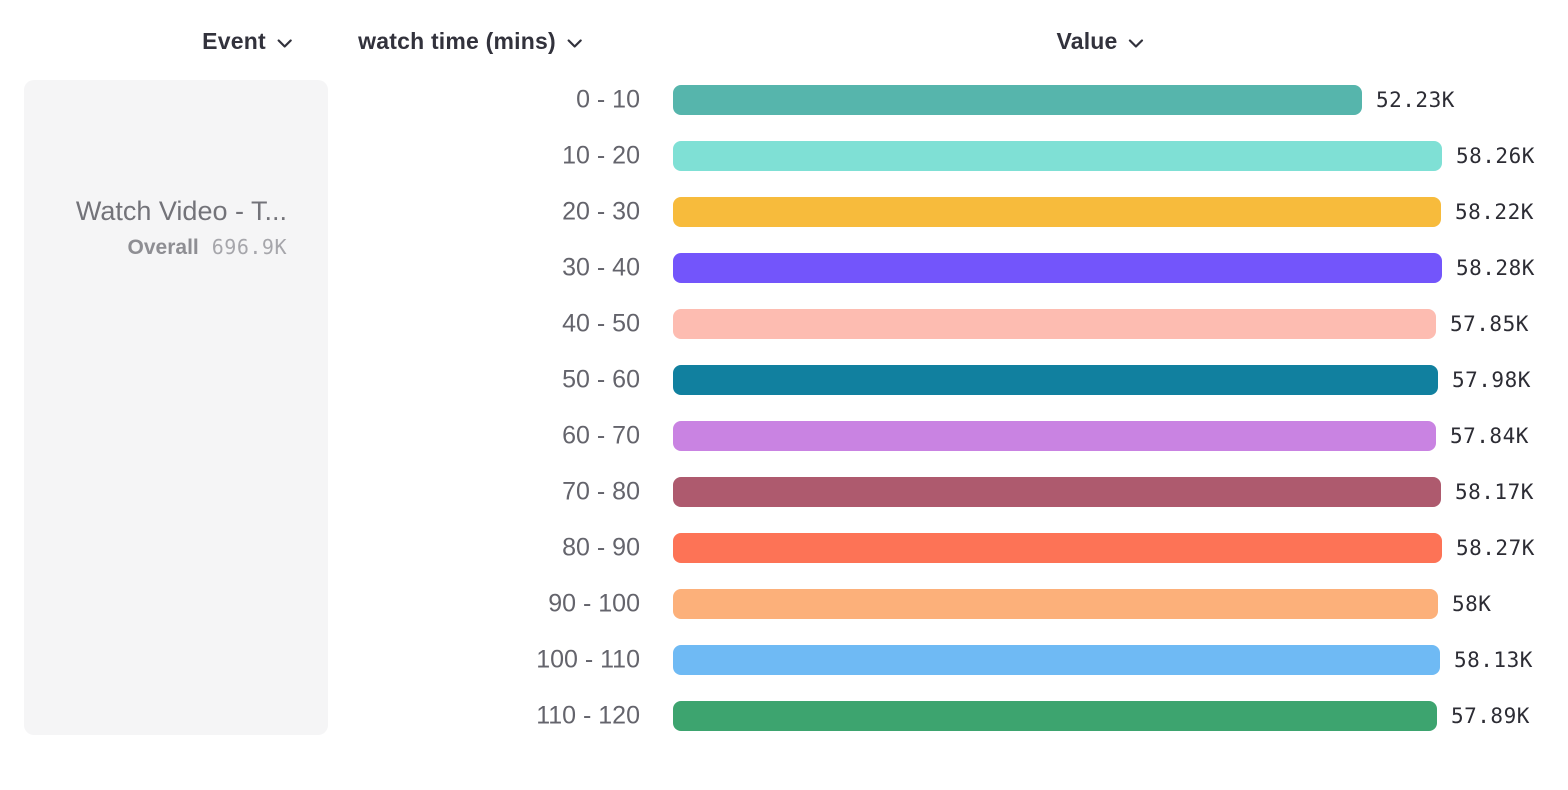 The height and width of the screenshot is (790, 1568). I want to click on column-header-label: watch time (mins), so click(457, 41).